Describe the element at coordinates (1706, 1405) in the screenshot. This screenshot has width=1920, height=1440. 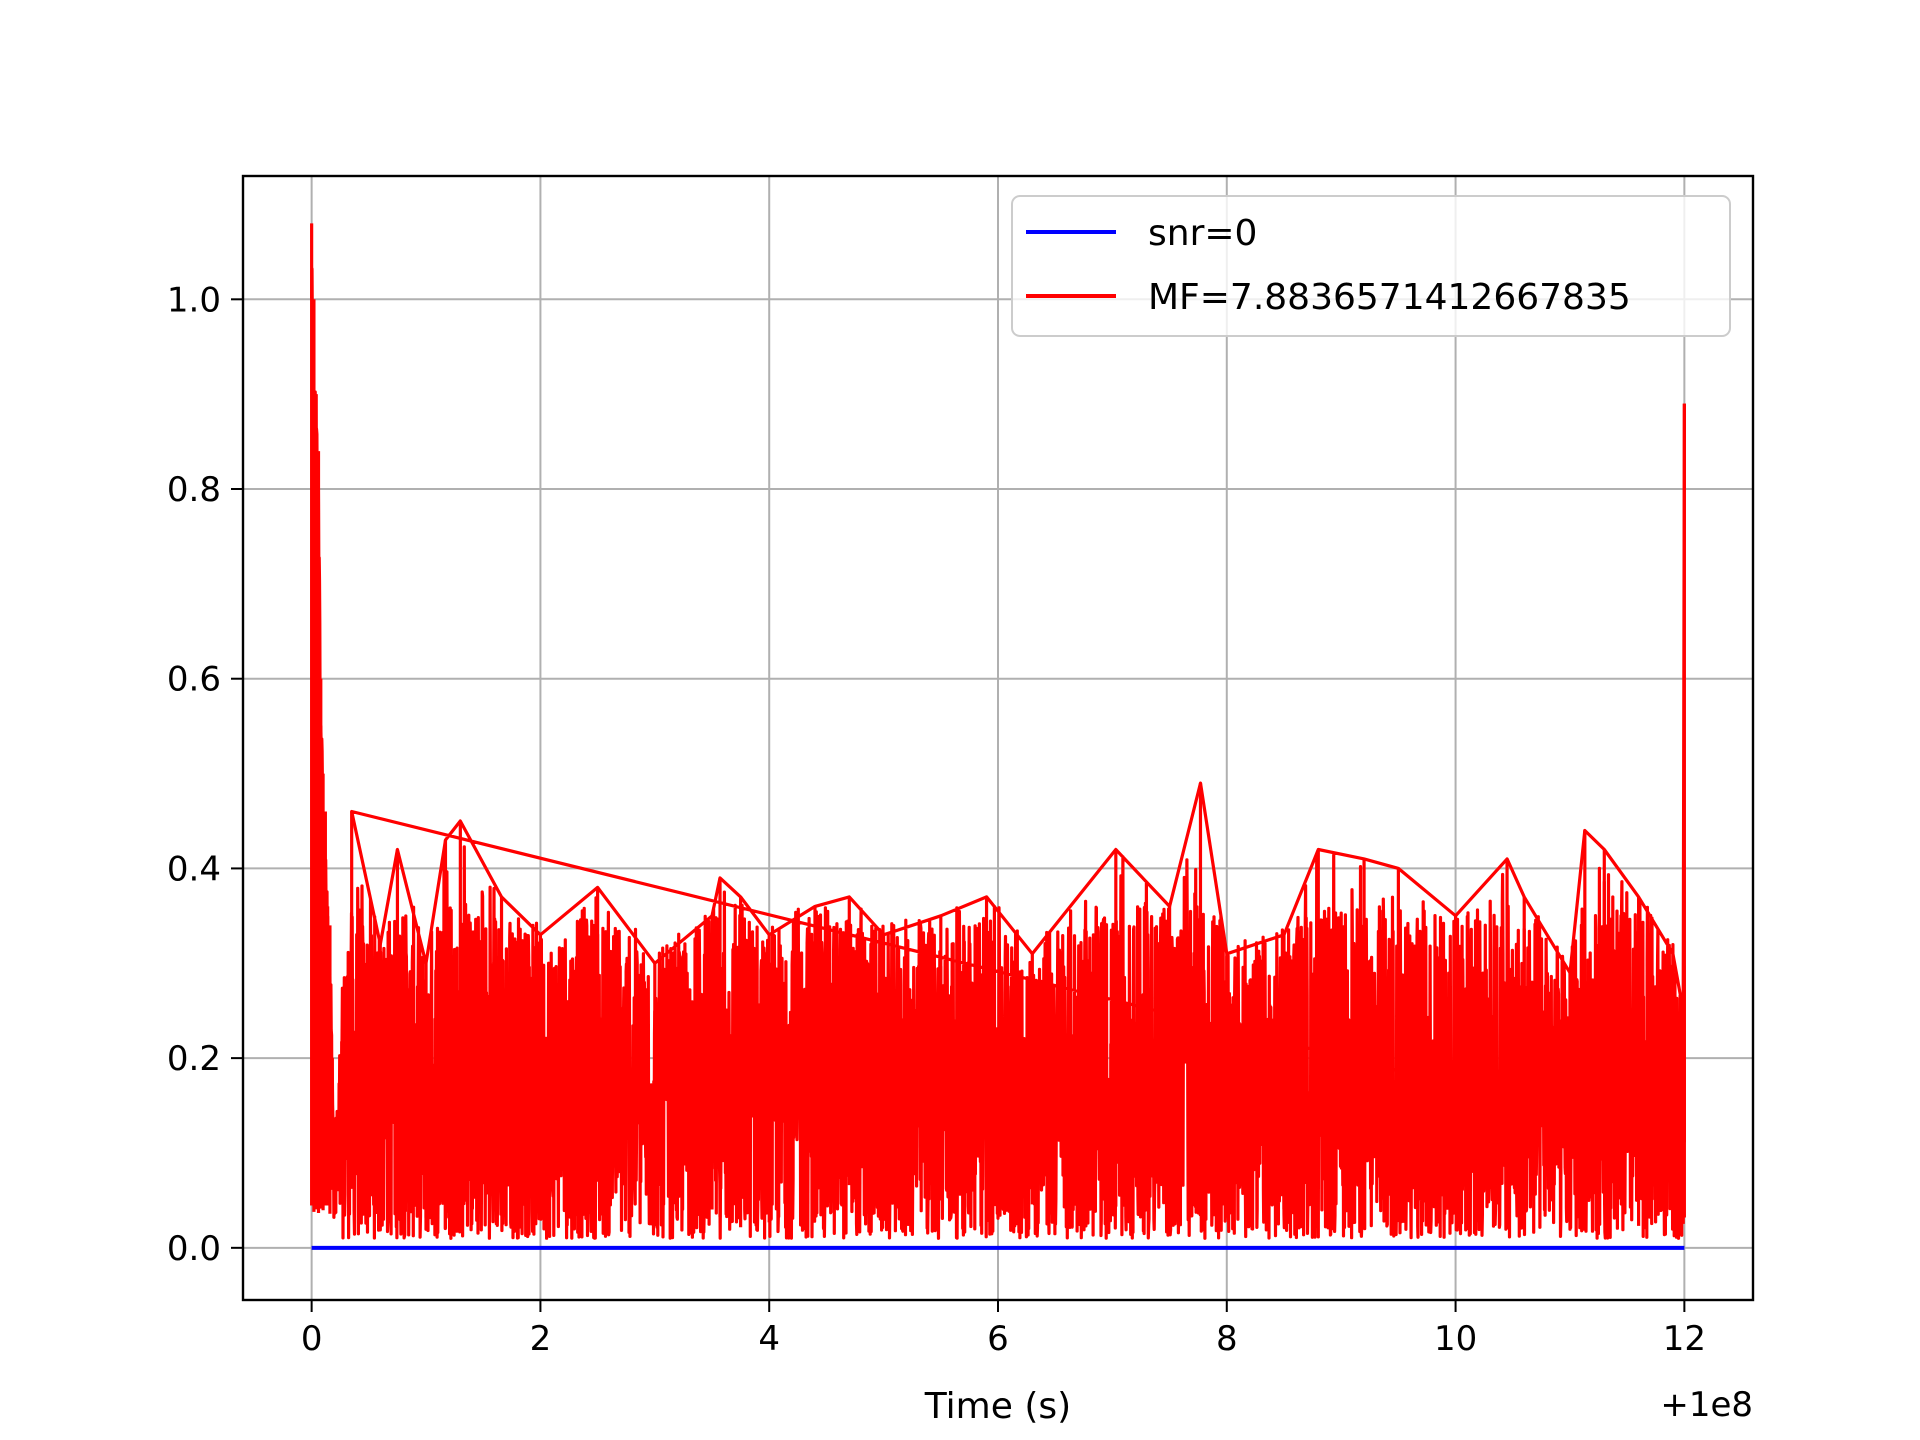
I see `x-axis-offset-text: +1e8` at that location.